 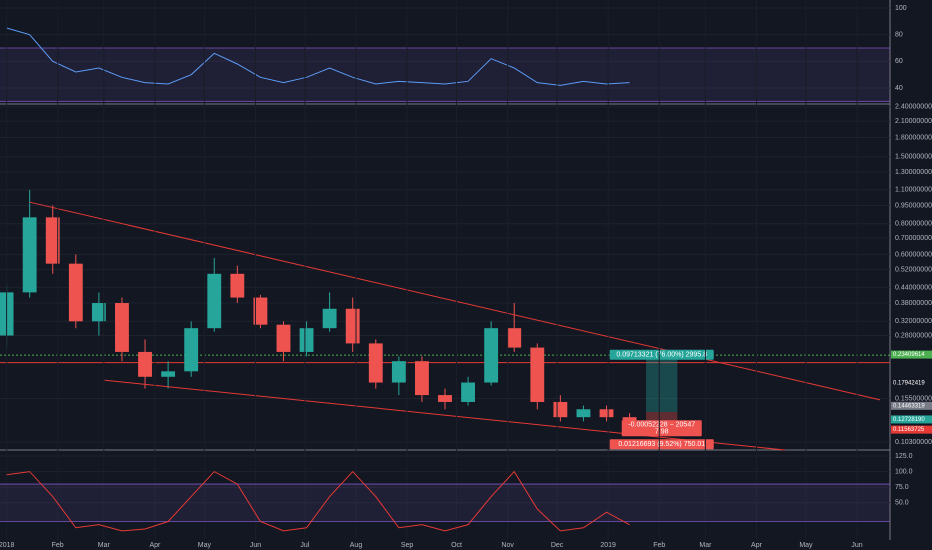 I want to click on price-label: 0.11563725, so click(x=909, y=430).